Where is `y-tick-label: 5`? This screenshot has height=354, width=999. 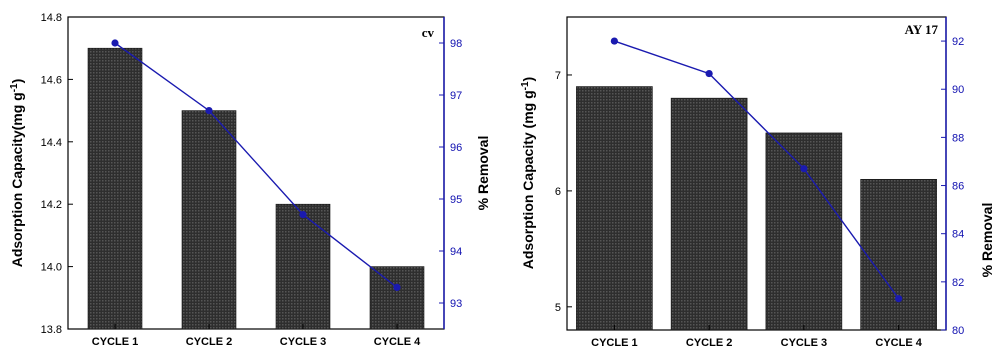 y-tick-label: 5 is located at coordinates (558, 308).